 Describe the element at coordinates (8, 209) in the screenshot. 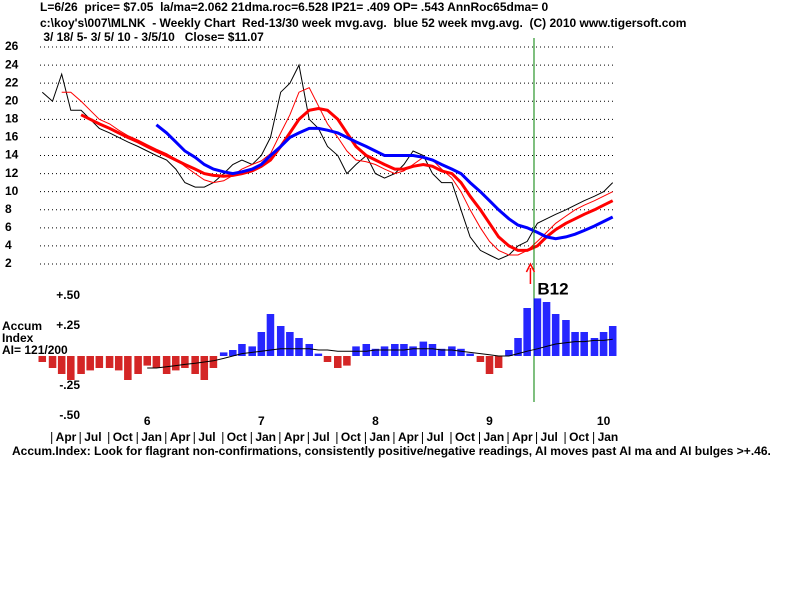

I see `y-tick-label: 8` at that location.